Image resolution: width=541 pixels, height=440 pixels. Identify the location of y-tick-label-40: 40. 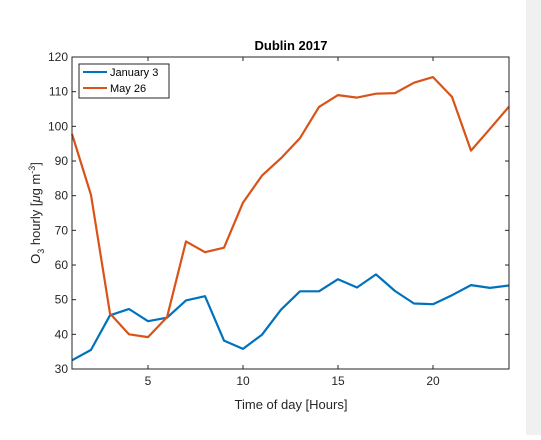
(62, 334).